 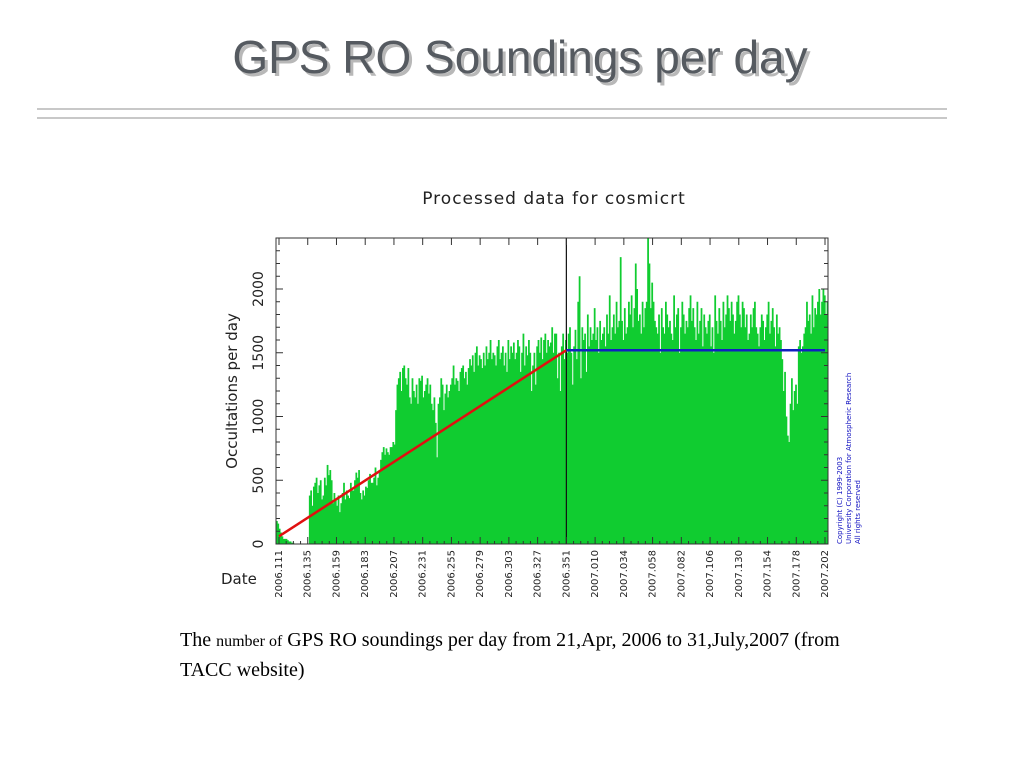 What do you see at coordinates (710, 574) in the screenshot?
I see `x-tick-label: 2007.106` at bounding box center [710, 574].